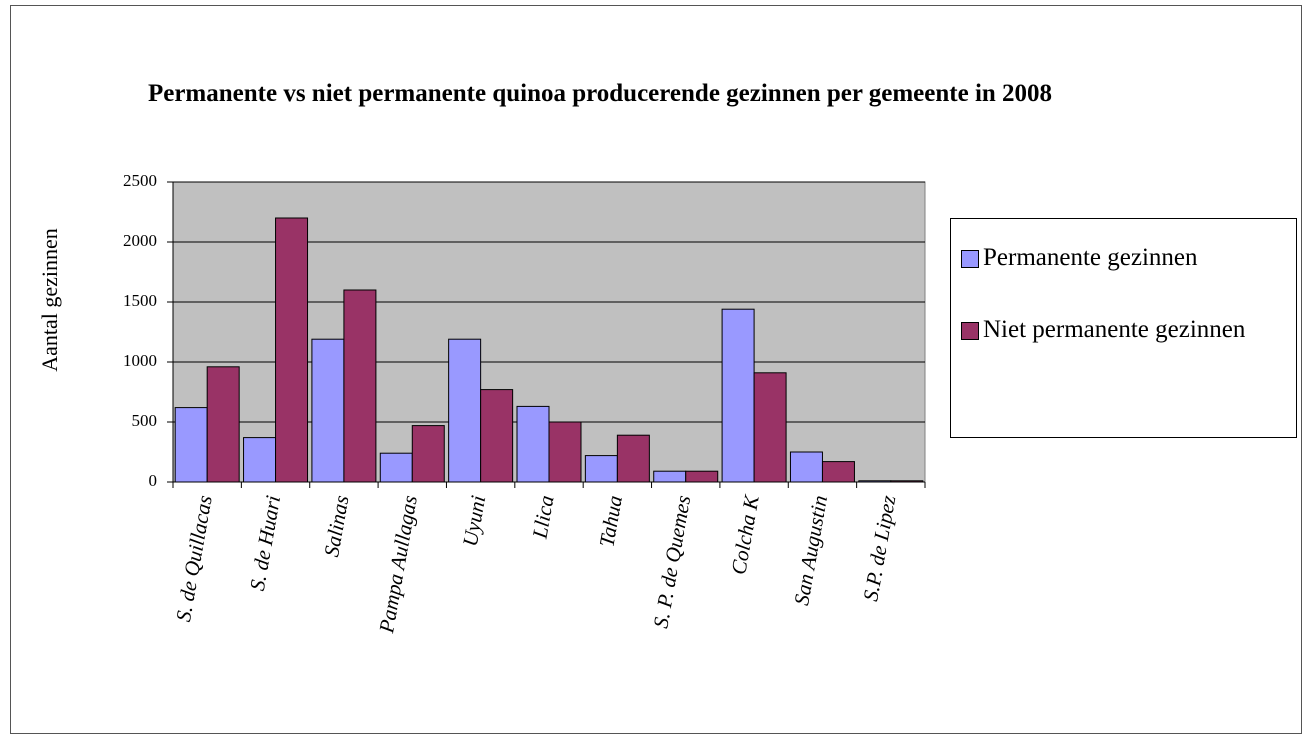 The width and height of the screenshot is (1311, 743). What do you see at coordinates (474, 520) in the screenshot?
I see `x-tick-label: Uyuni` at bounding box center [474, 520].